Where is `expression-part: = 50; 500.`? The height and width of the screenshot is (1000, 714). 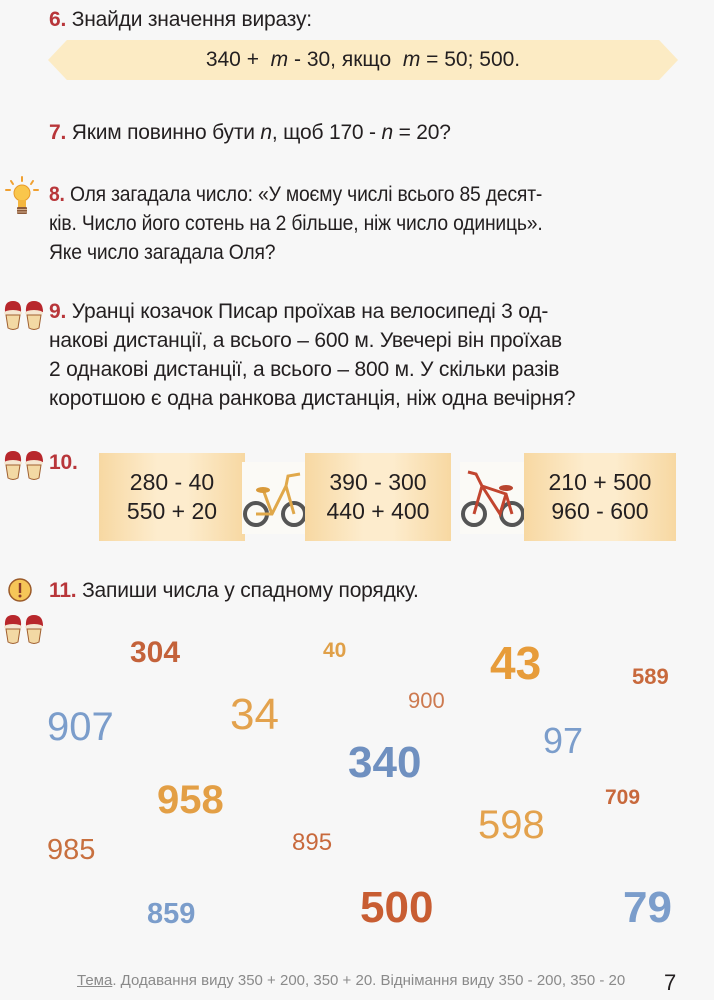
expression-part: = 50; 500. is located at coordinates (470, 59).